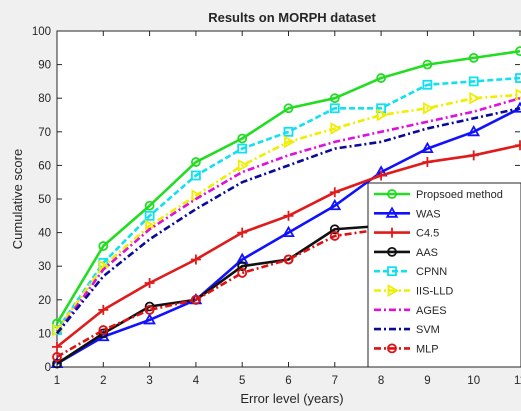 The height and width of the screenshot is (411, 521). Describe the element at coordinates (407, 213) in the screenshot. I see `legend-item: WAS` at that location.